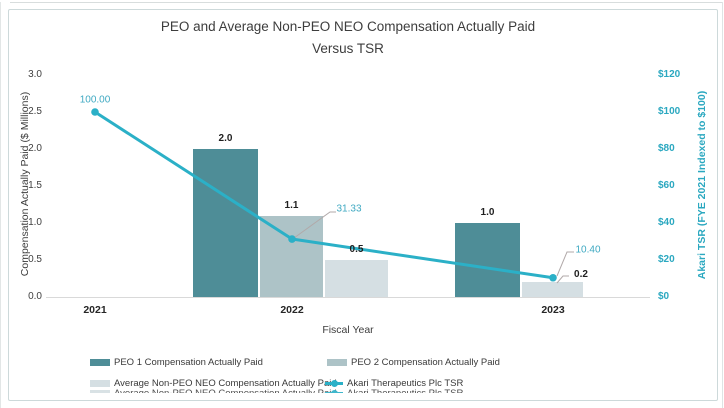 This screenshot has height=408, width=724. Describe the element at coordinates (487, 212) in the screenshot. I see `bar-label-1.0: 1.0` at that location.